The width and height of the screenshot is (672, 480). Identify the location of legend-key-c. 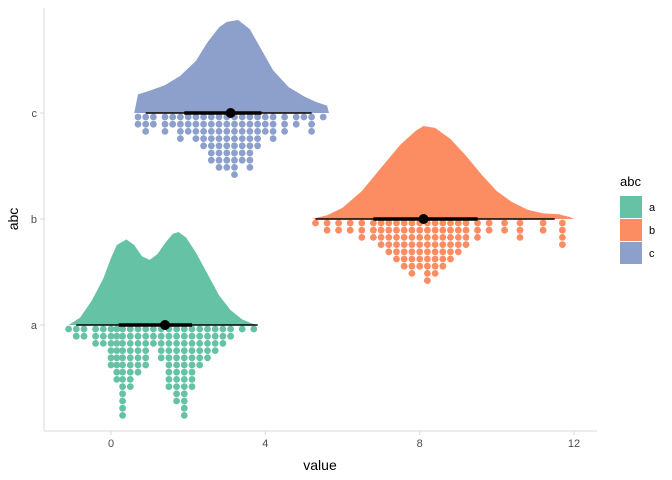
(631, 253).